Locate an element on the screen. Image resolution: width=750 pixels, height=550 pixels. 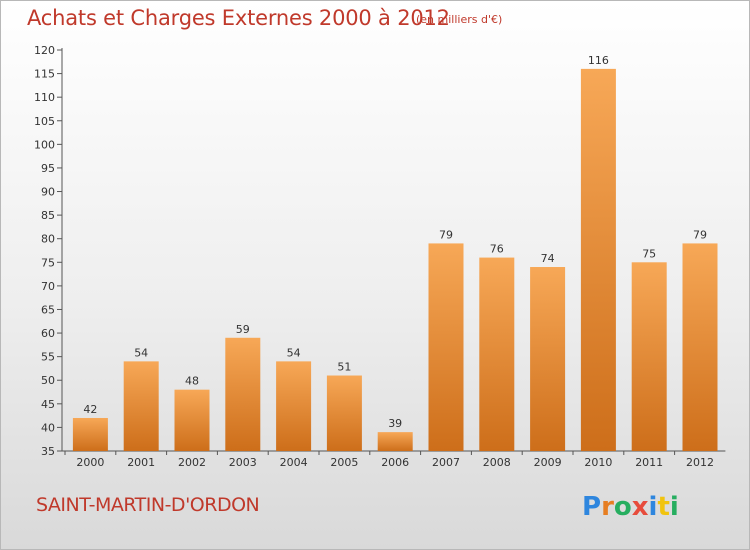
x-tick-label: 2008 is located at coordinates (497, 462).